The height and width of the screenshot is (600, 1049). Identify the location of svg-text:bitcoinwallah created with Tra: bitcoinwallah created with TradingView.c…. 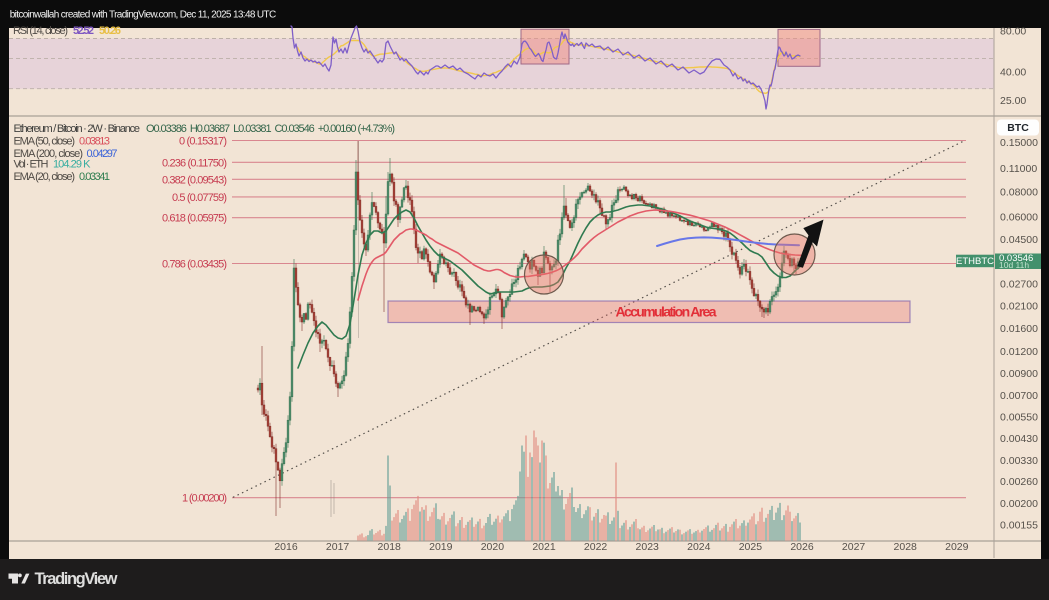
(143, 15).